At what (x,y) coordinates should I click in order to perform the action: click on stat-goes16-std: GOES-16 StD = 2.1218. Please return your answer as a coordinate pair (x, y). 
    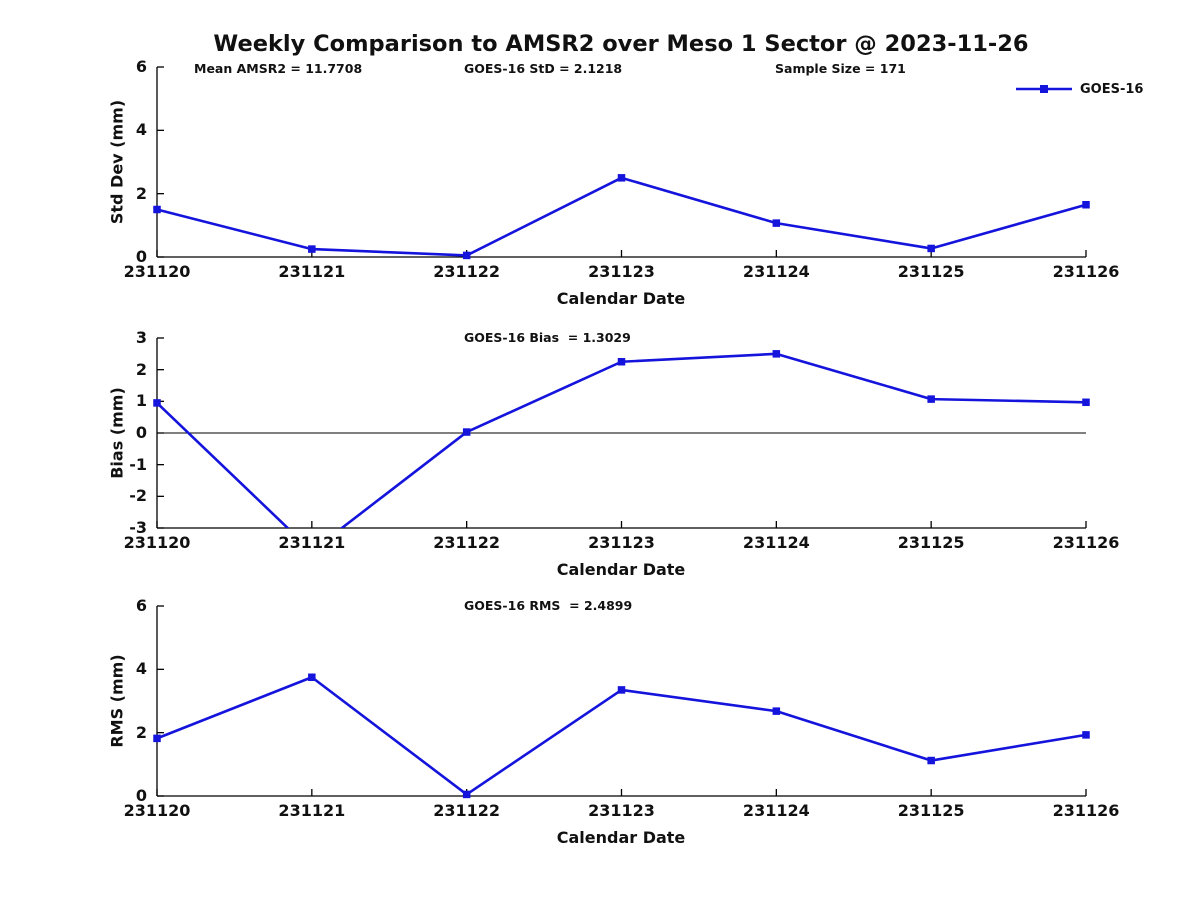
    Looking at the image, I should click on (543, 68).